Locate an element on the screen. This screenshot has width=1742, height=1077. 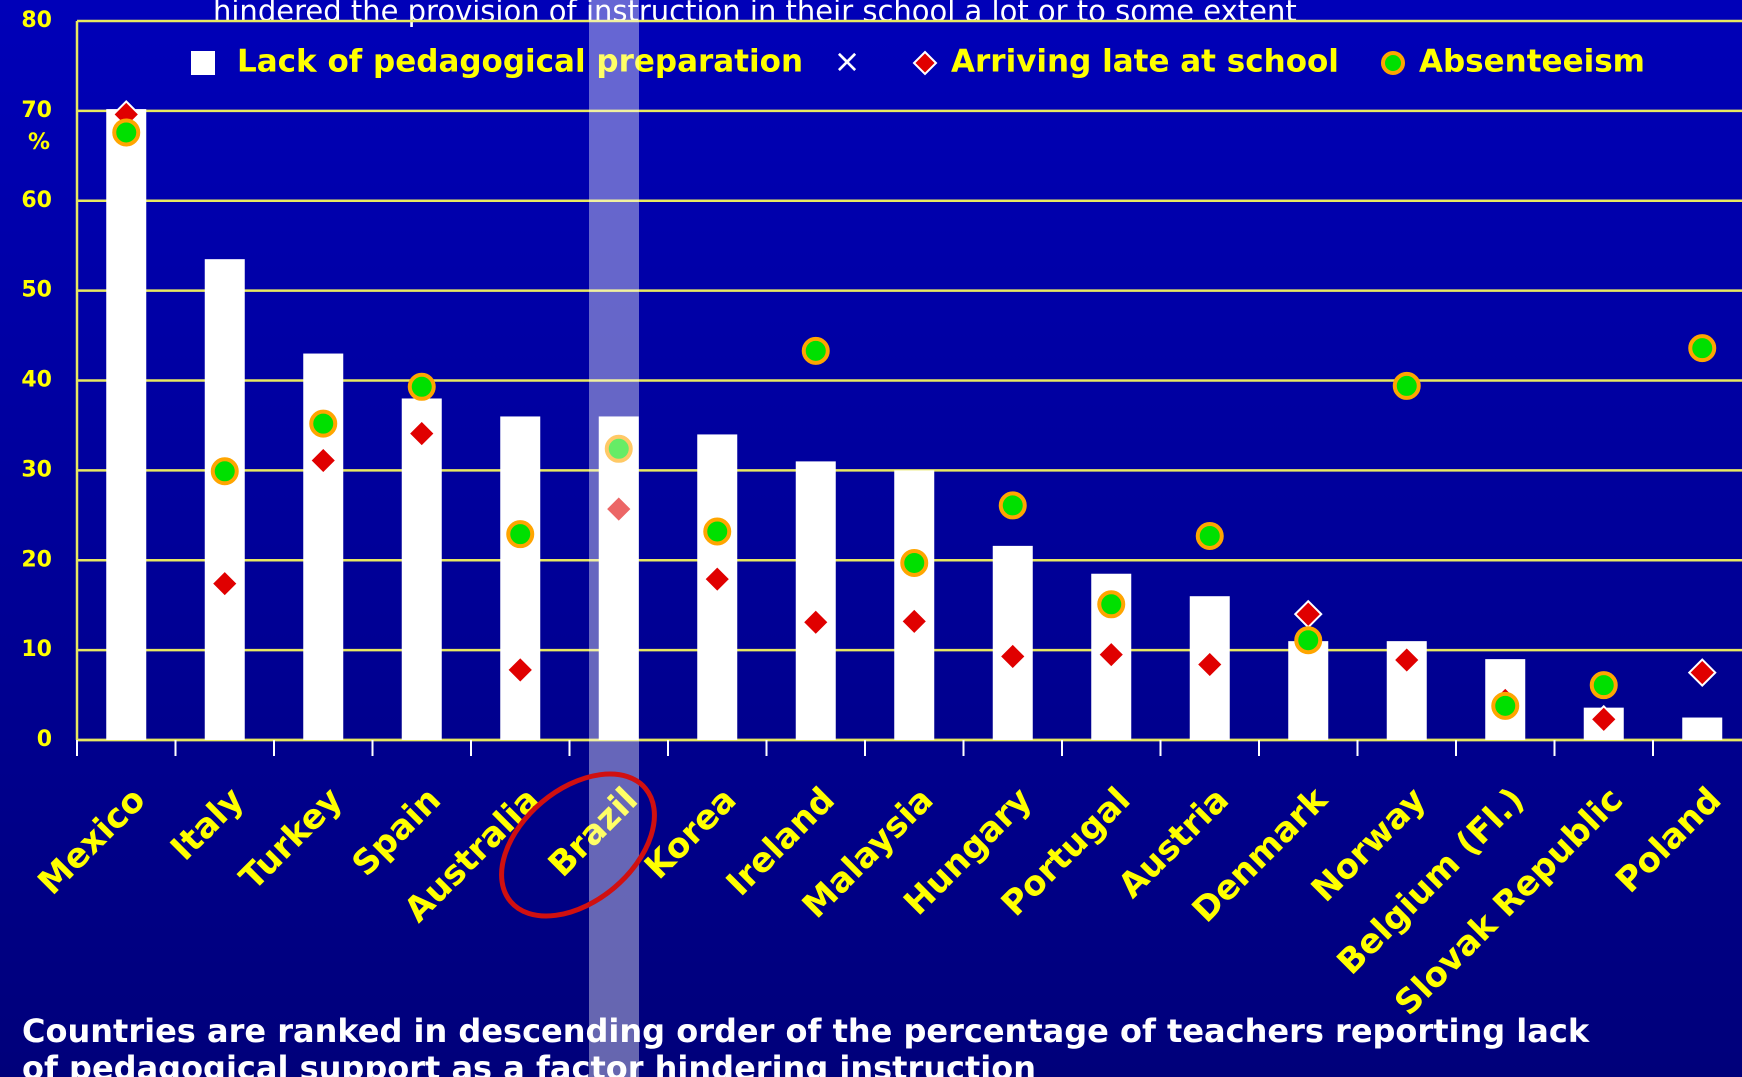
y-tick-label: 10 is located at coordinates (36, 649).